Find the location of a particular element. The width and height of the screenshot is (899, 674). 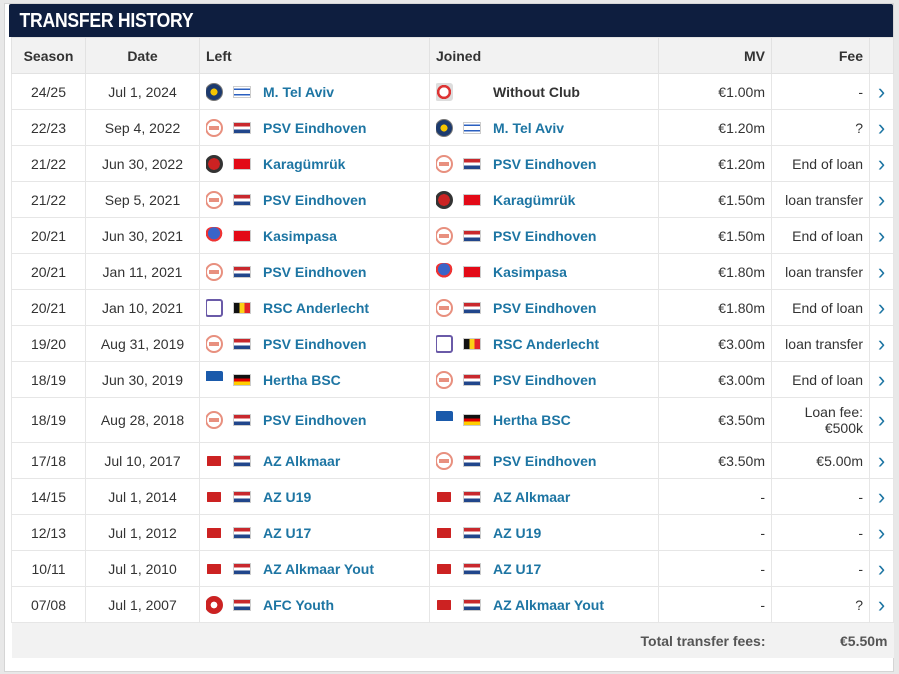

joined-club-cell: AZ Alkmaar is located at coordinates (544, 496).